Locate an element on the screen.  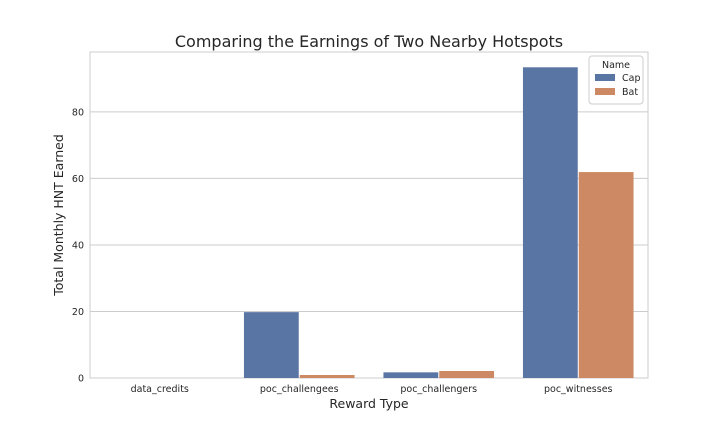
y-tick-label: 40 is located at coordinates (78, 245).